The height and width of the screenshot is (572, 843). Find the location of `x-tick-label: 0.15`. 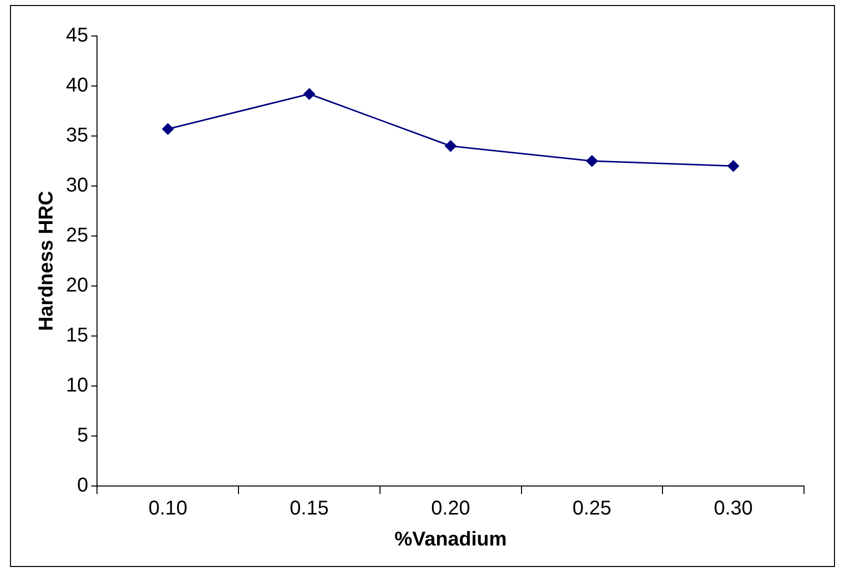

x-tick-label: 0.15 is located at coordinates (309, 509).